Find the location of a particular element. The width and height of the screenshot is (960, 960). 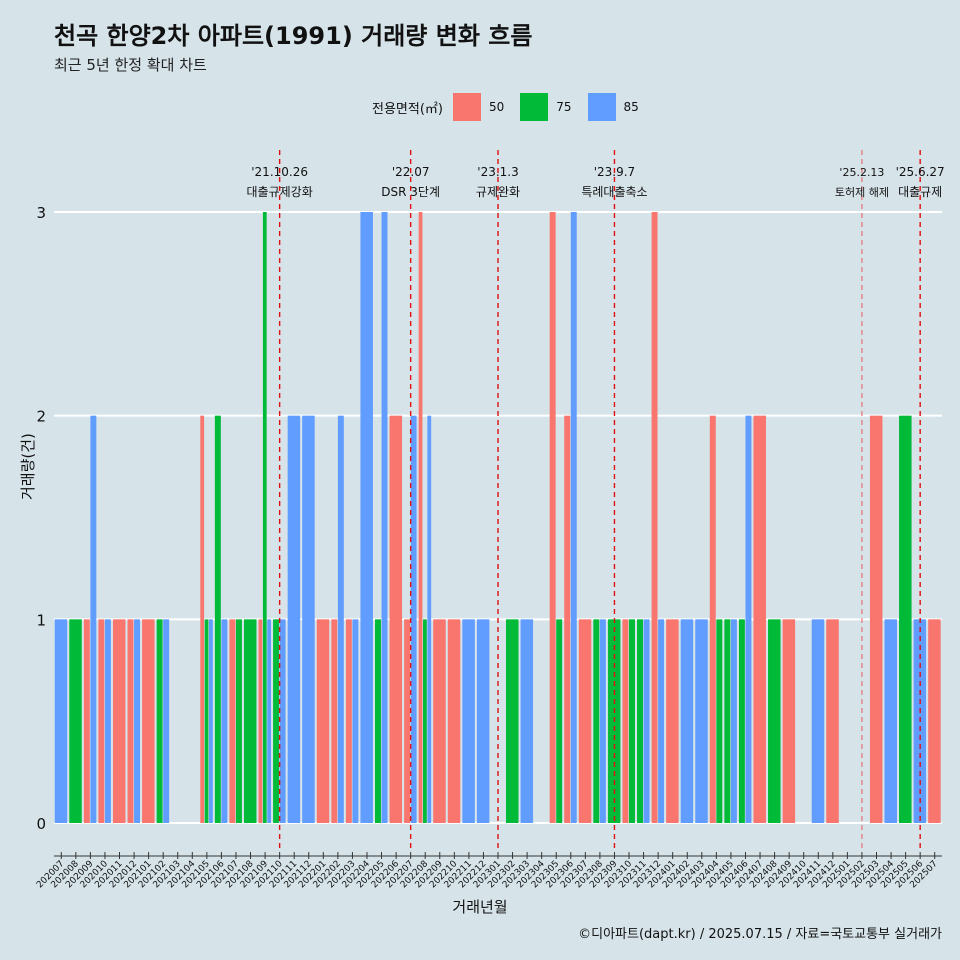

legend-title: 전용면적(㎡) is located at coordinates (407, 109).